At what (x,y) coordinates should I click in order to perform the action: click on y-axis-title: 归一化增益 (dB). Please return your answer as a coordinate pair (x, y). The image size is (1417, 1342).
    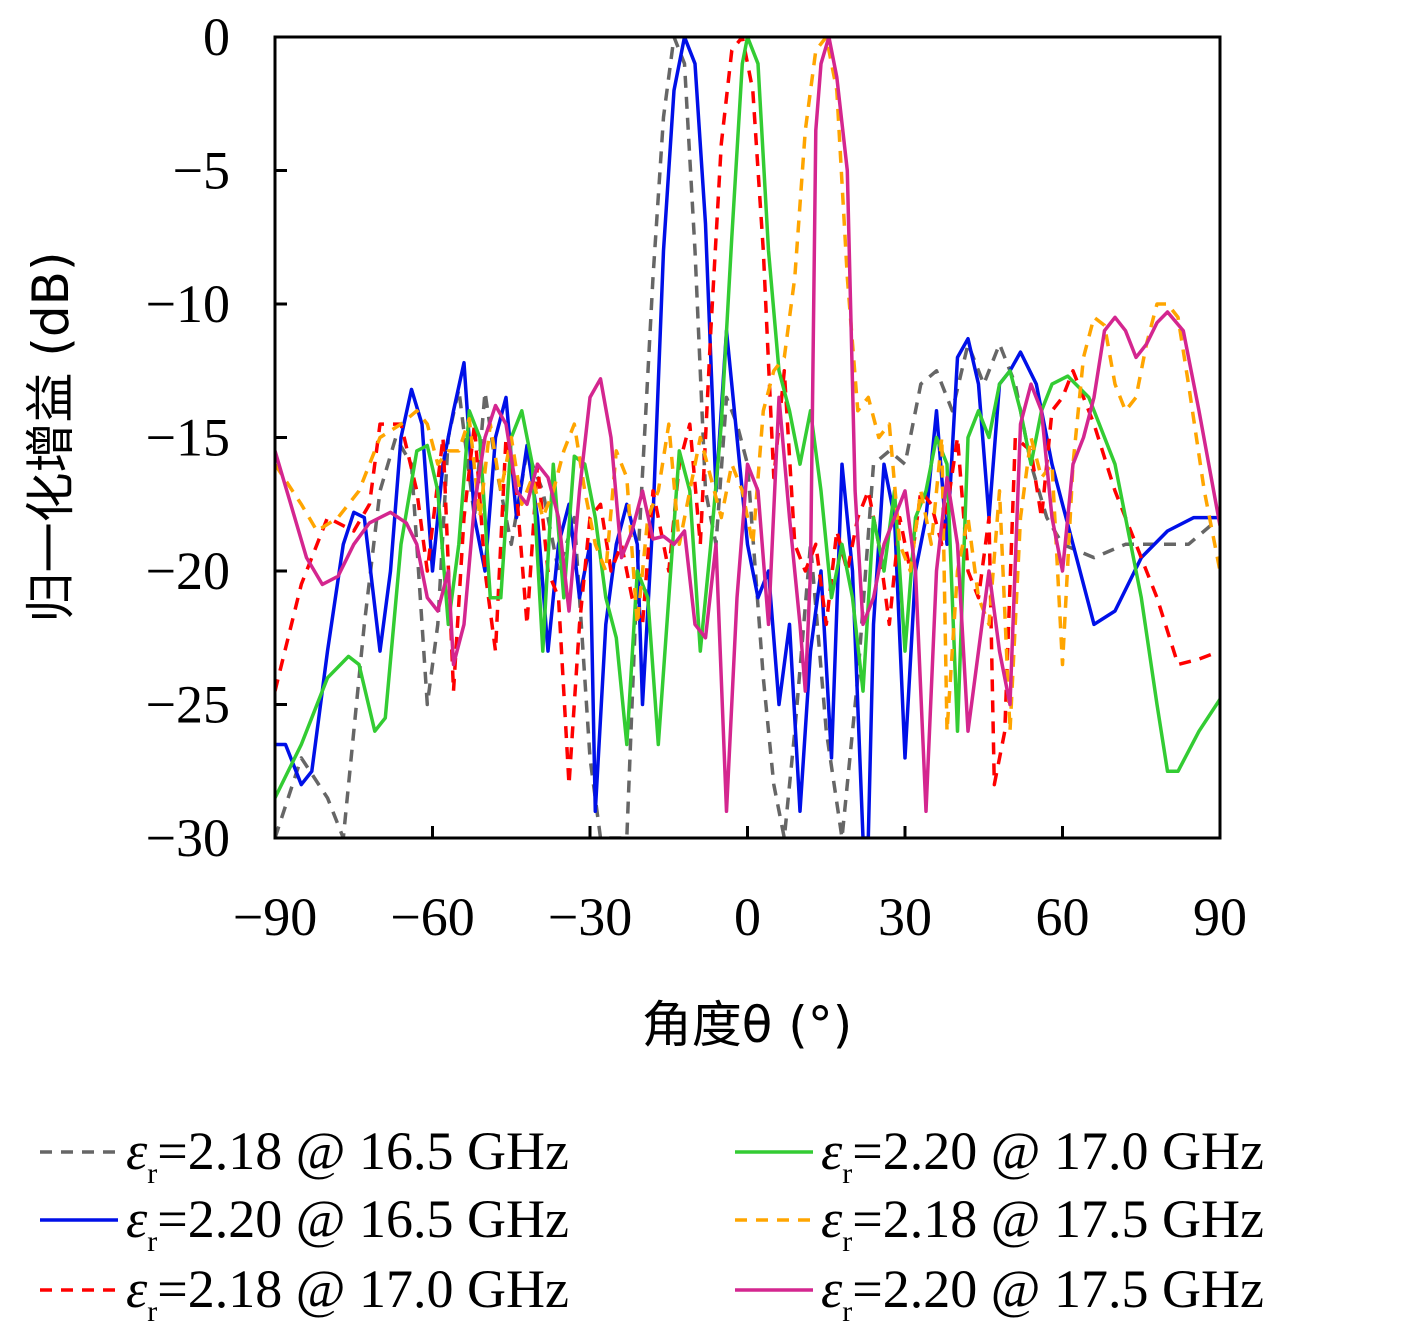
    Looking at the image, I should click on (51, 437).